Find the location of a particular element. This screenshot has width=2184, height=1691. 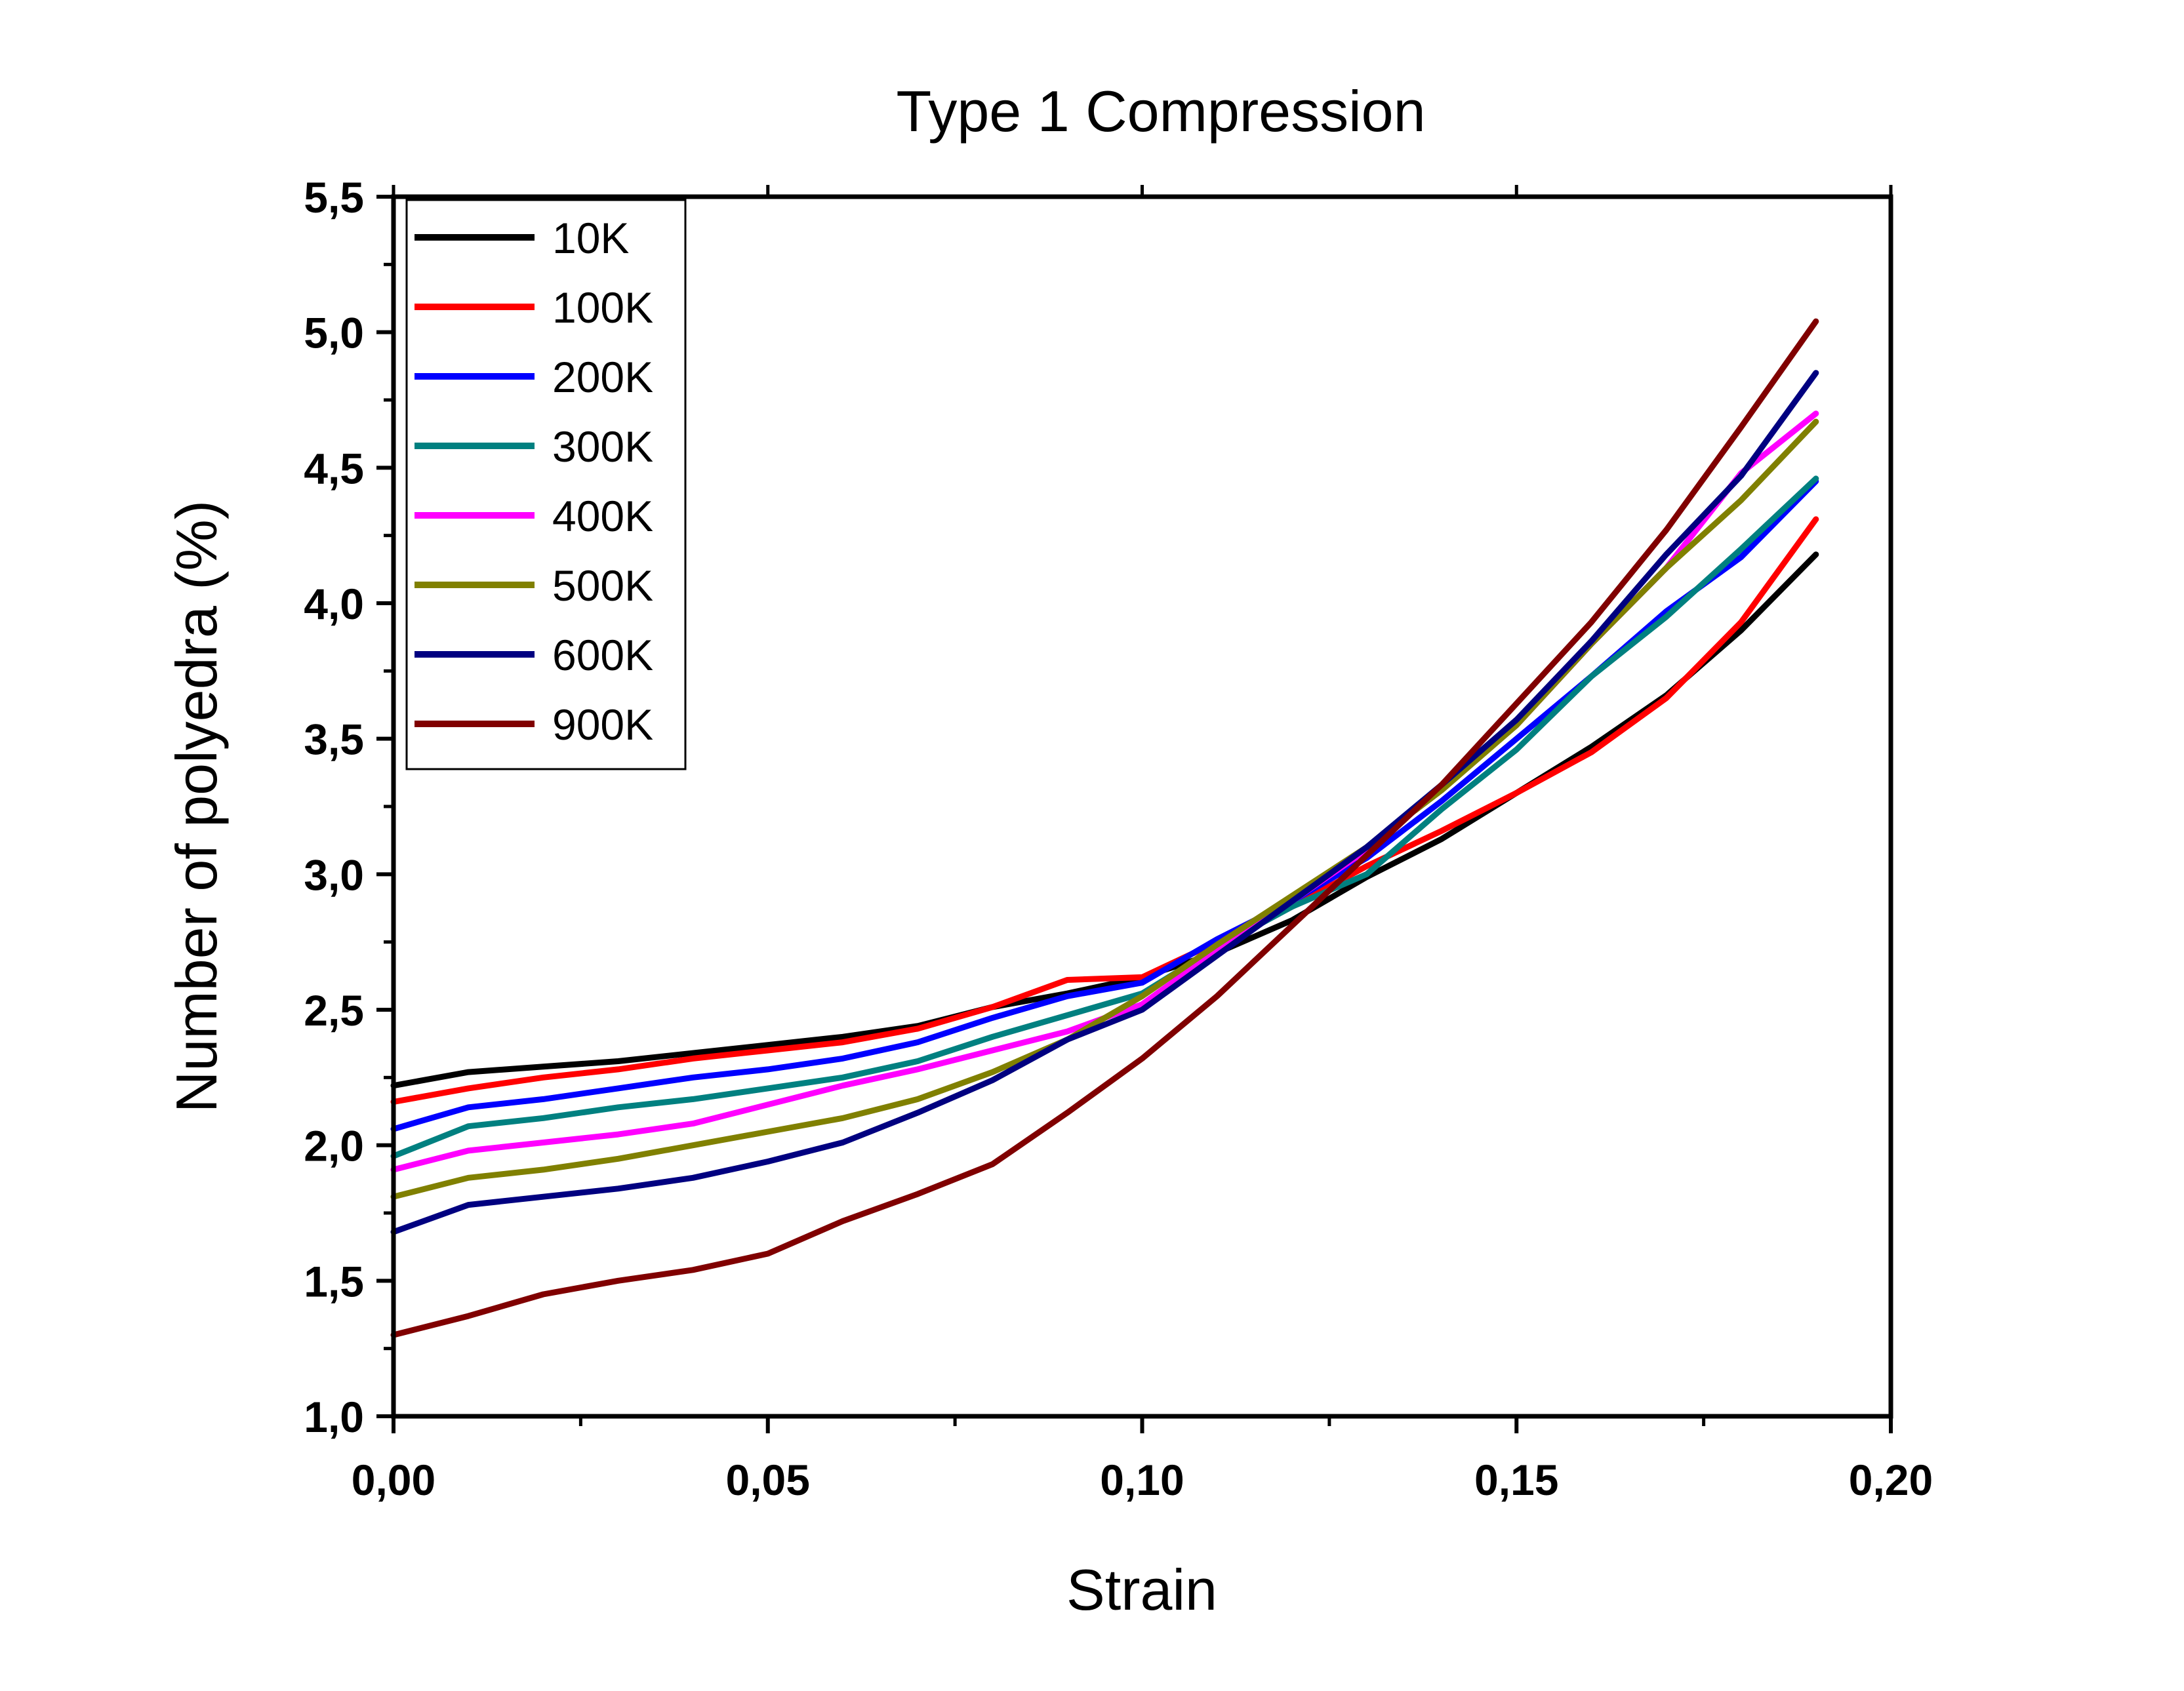

legend-box is located at coordinates (546, 485).